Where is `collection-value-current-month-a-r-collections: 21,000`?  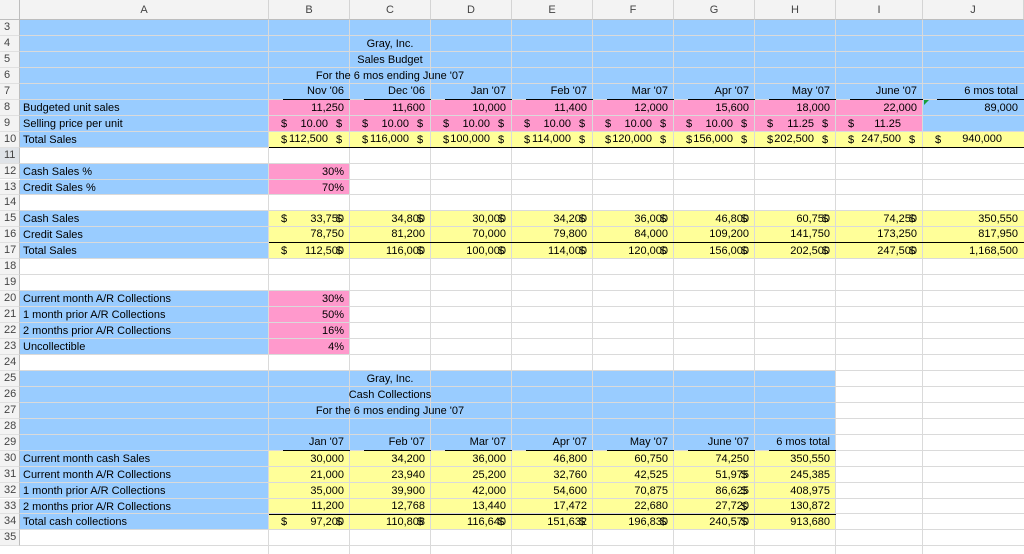 collection-value-current-month-a-r-collections: 21,000 is located at coordinates (327, 474).